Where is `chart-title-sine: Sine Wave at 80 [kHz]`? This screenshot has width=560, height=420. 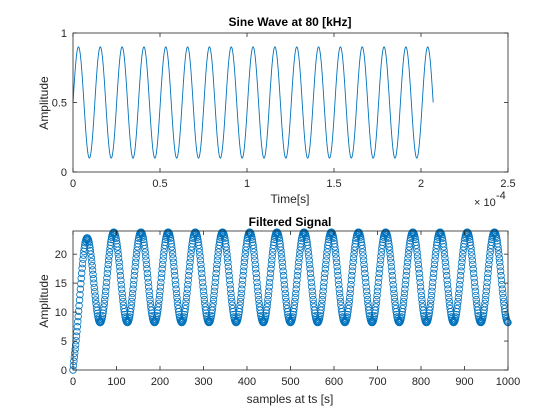 chart-title-sine: Sine Wave at 80 [kHz] is located at coordinates (290, 22).